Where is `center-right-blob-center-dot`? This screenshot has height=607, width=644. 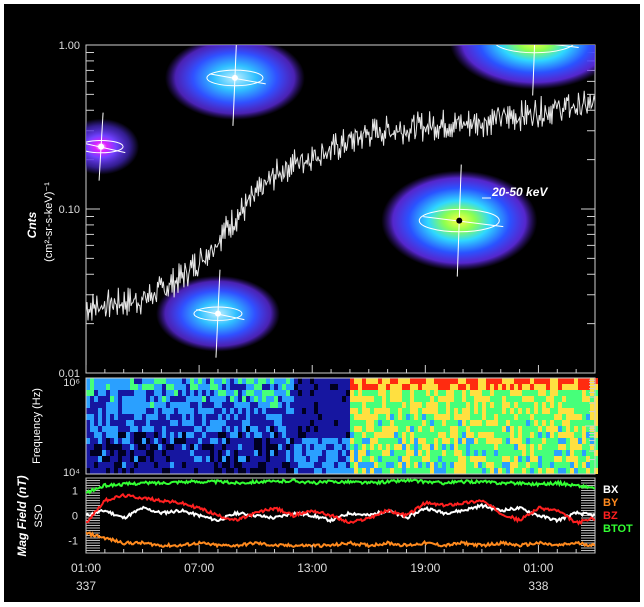 center-right-blob-center-dot is located at coordinates (459, 220).